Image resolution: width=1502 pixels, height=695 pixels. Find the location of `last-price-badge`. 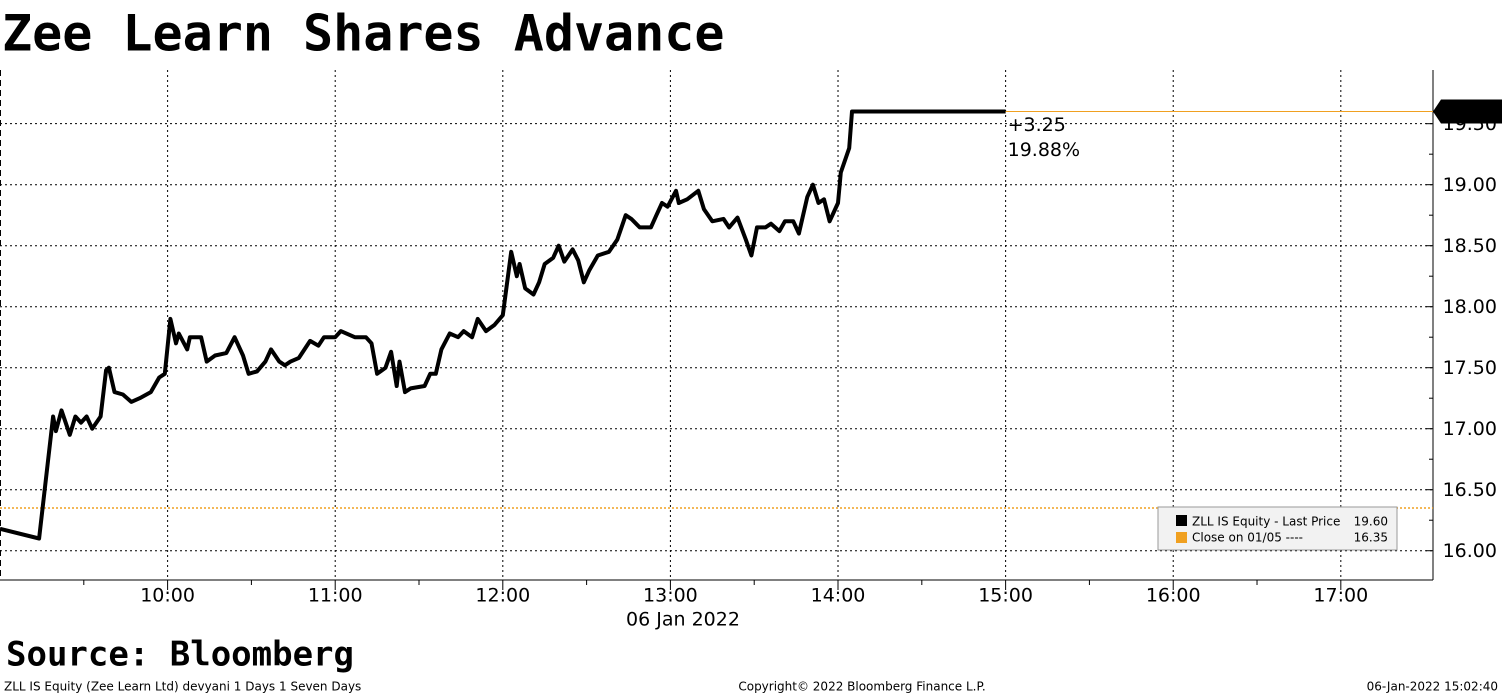

last-price-badge is located at coordinates (1467, 111).